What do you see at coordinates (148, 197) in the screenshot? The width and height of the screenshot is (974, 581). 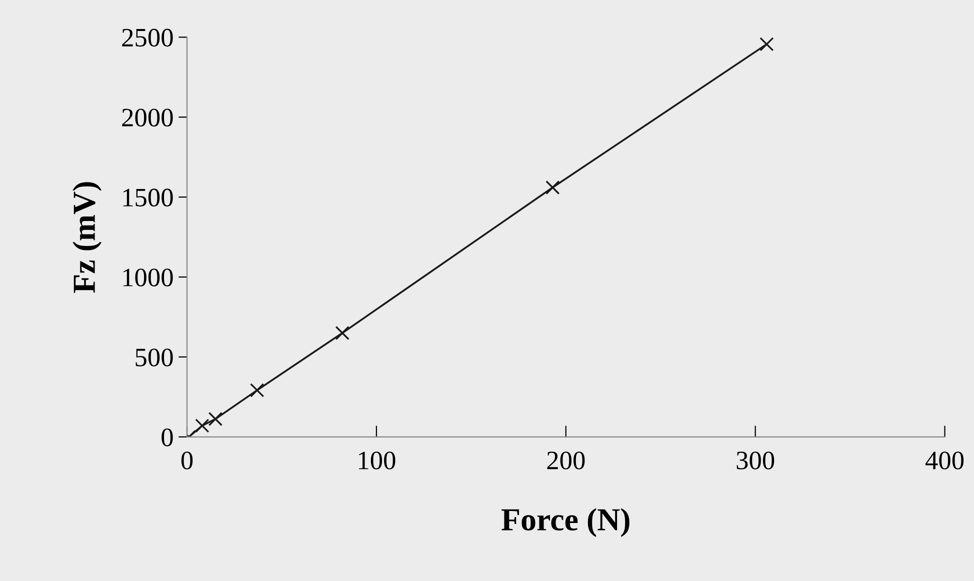 I see `y-tick-label: 1500` at bounding box center [148, 197].